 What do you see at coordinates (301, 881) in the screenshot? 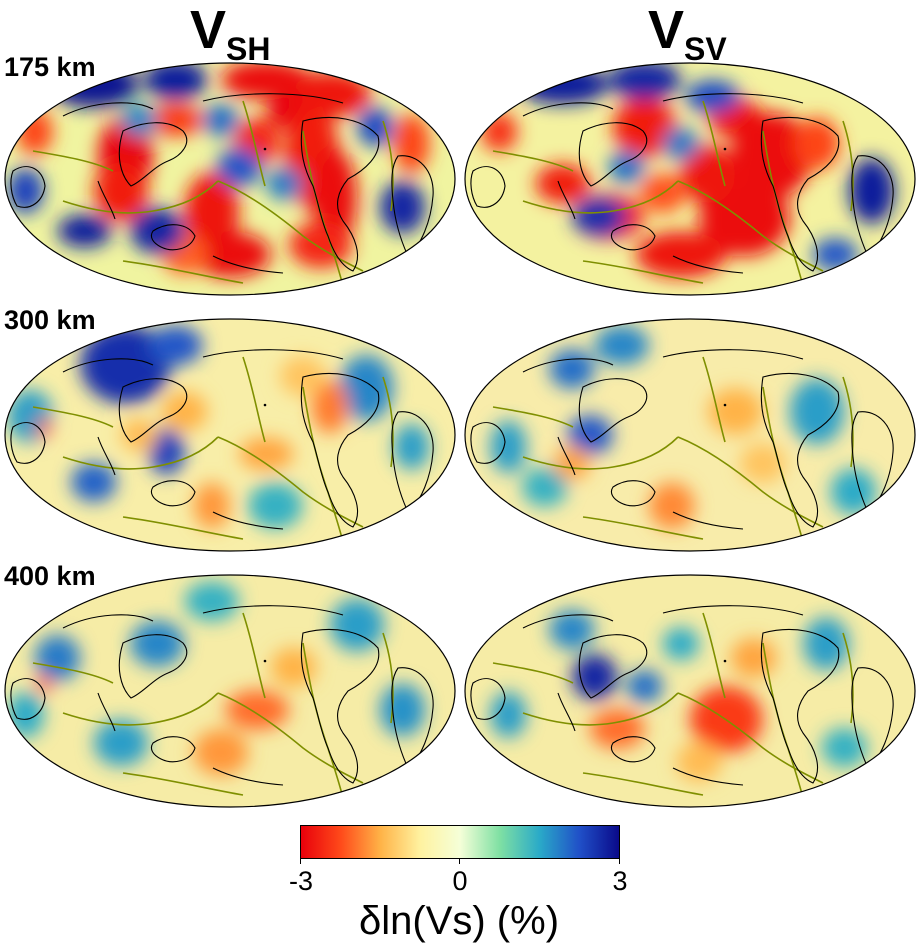
I see `colorbar-tick-label-min: -3` at bounding box center [301, 881].